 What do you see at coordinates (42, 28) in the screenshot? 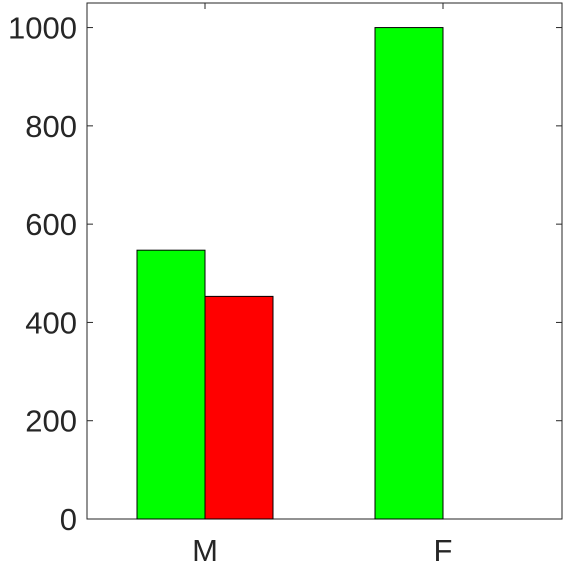
I see `y-tick-label: 1000` at bounding box center [42, 28].